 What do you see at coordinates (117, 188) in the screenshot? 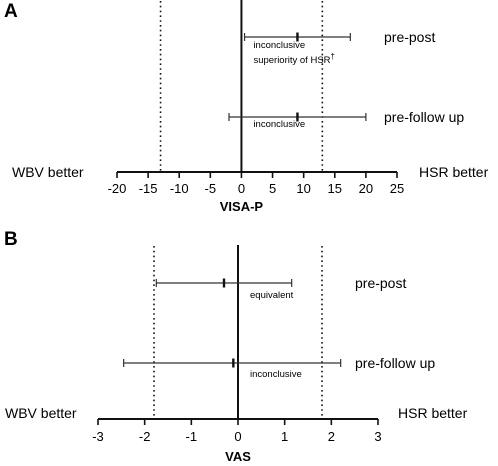
I see `x-tick-label: -20` at bounding box center [117, 188].